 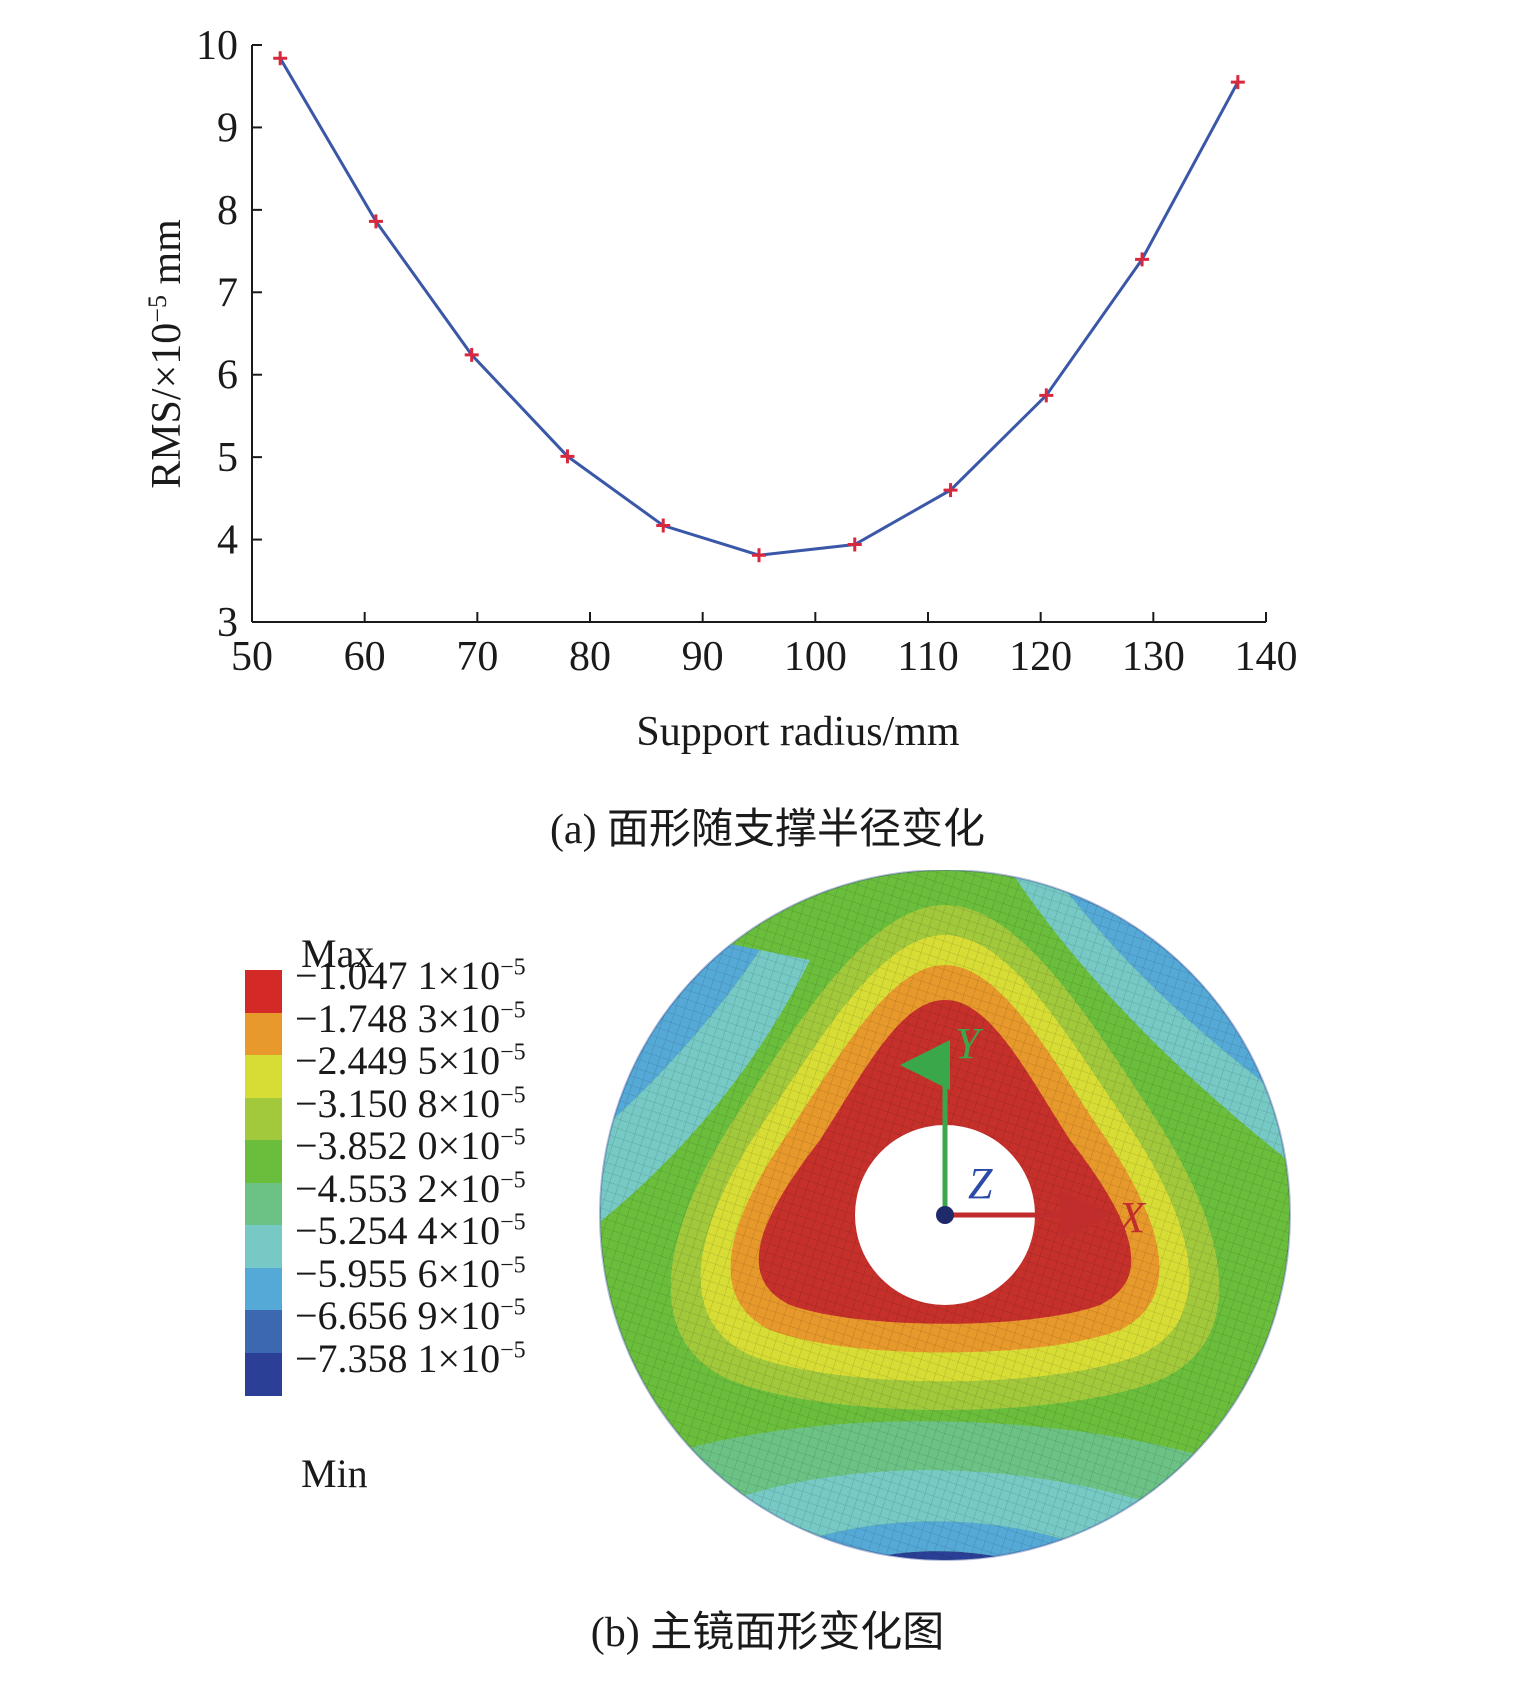 What do you see at coordinates (1131, 1217) in the screenshot?
I see `x-axis-triad-label: X` at bounding box center [1131, 1217].